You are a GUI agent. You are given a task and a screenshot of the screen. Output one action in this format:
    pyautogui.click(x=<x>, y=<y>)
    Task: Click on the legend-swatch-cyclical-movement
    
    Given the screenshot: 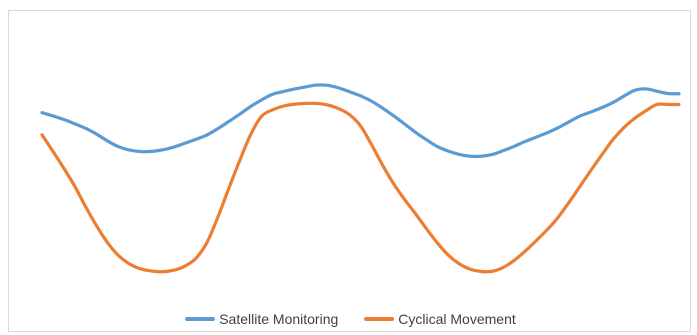 What is the action you would take?
    pyautogui.click(x=379, y=319)
    